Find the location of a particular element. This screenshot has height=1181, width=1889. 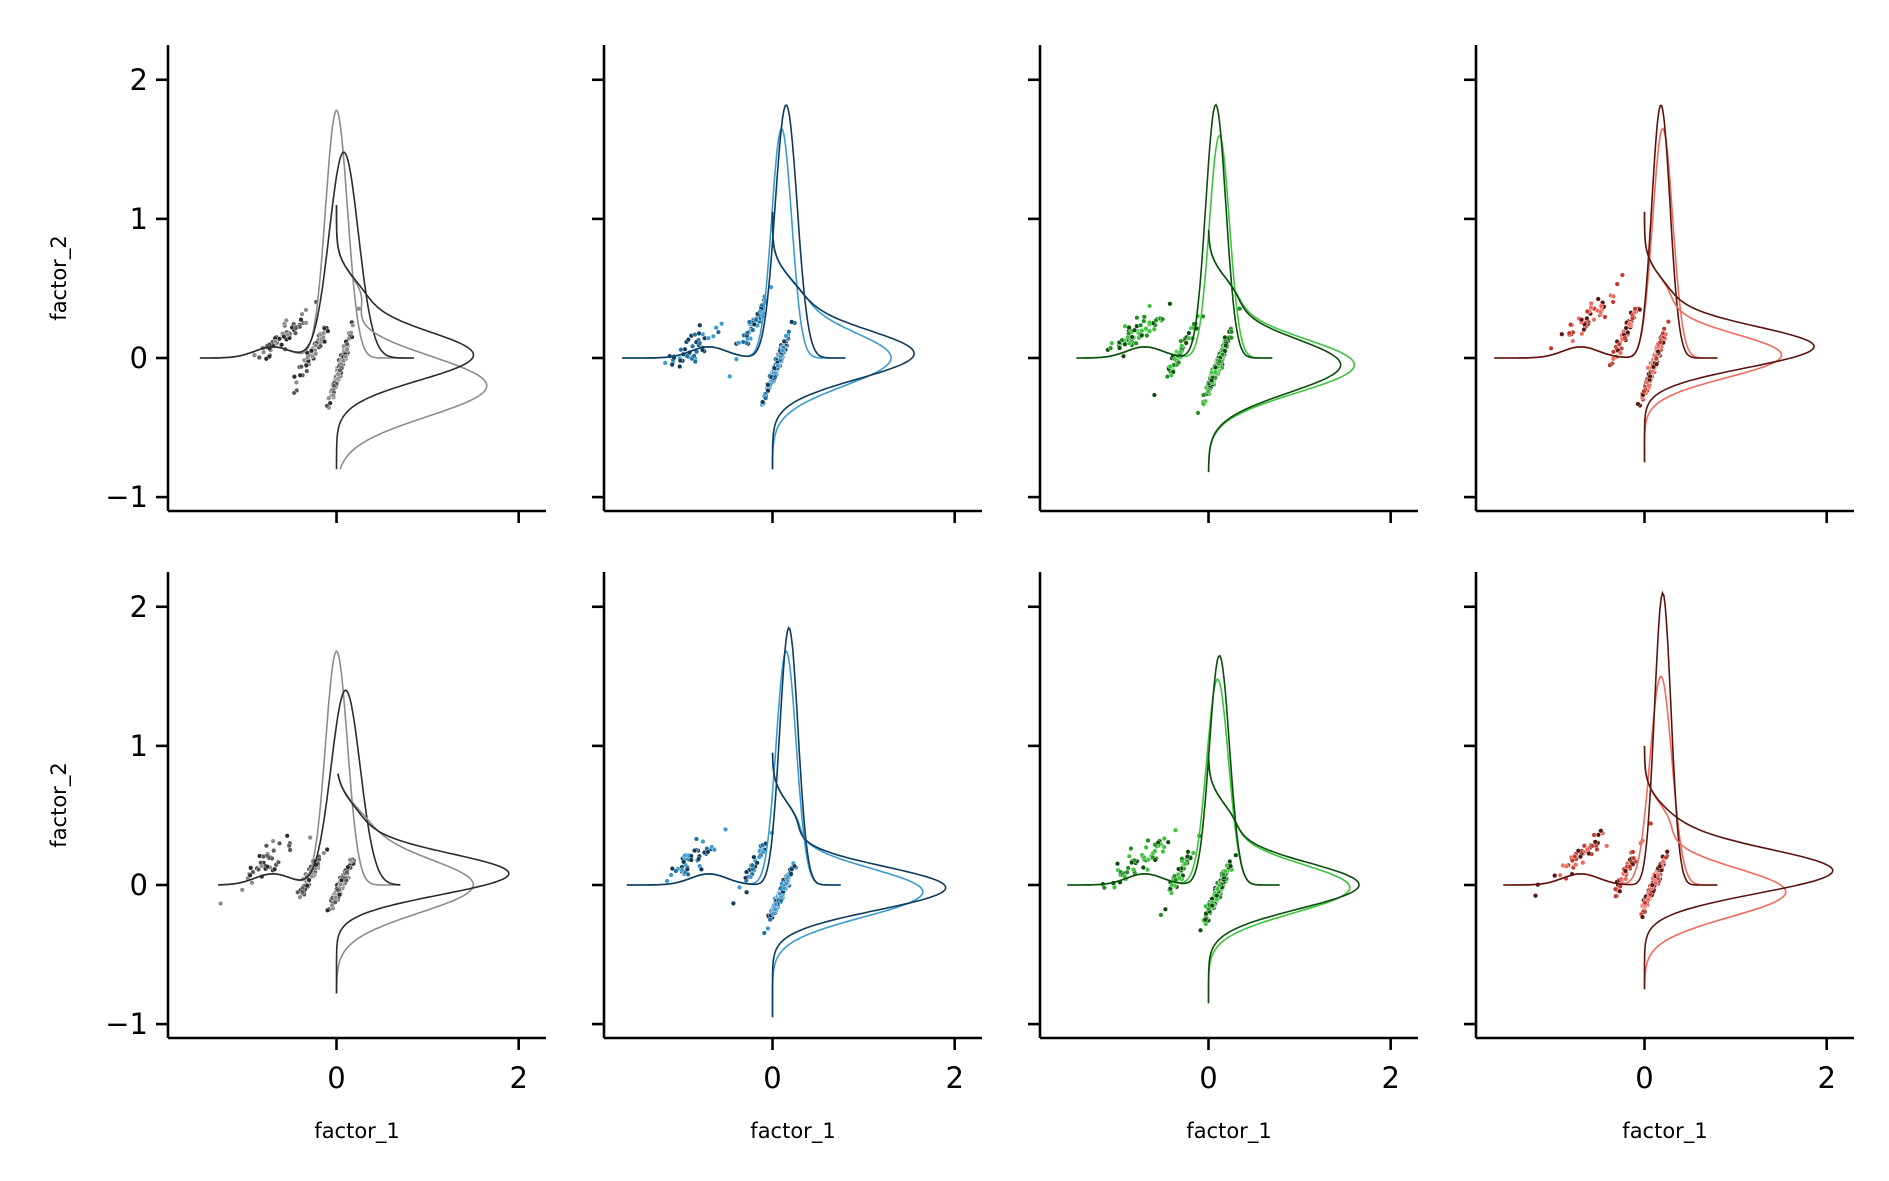

subplot-r1-c2: 0 2 factor_1 is located at coordinates (1223, 858).